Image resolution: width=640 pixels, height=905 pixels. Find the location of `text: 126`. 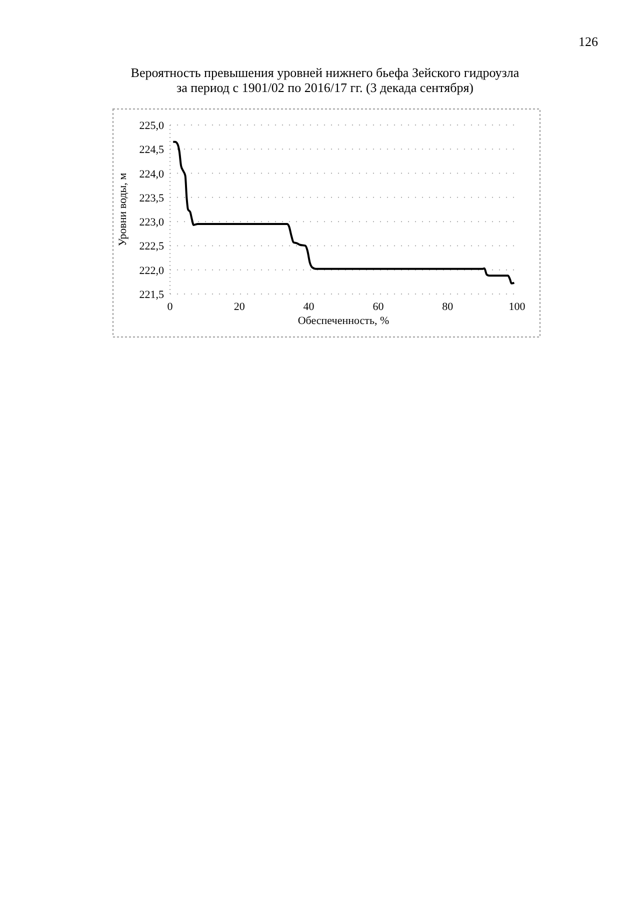

text: 126 is located at coordinates (588, 41).